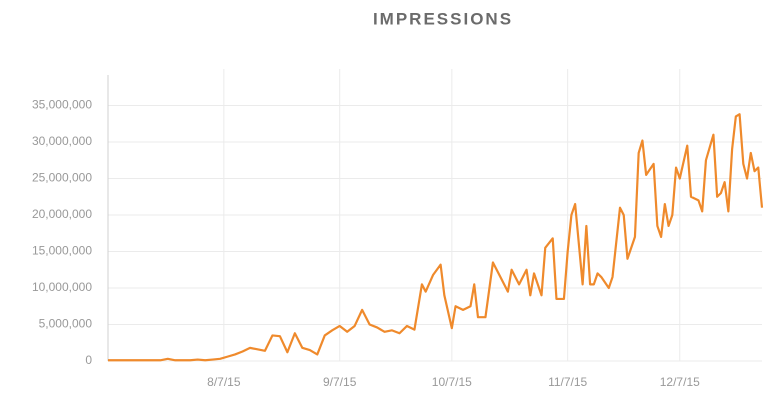 This screenshot has height=404, width=770. Describe the element at coordinates (88, 360) in the screenshot. I see `y-tick-label: 0` at that location.